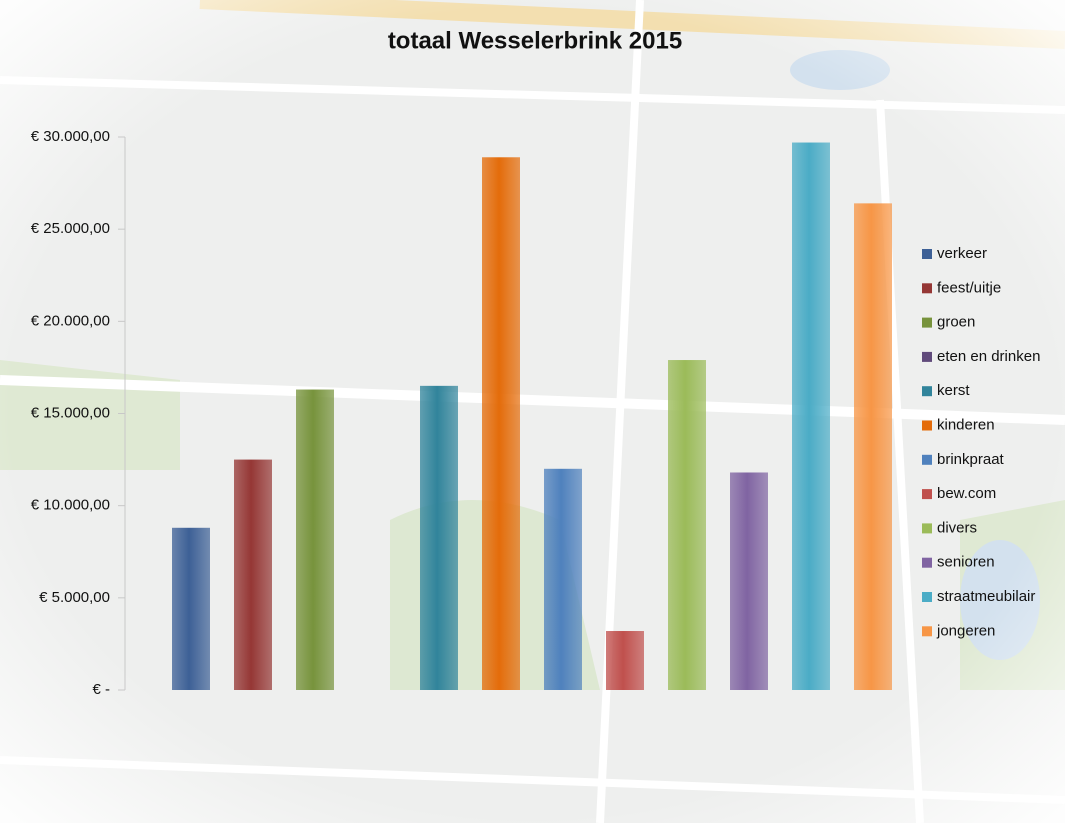  Describe the element at coordinates (988, 356) in the screenshot. I see `legend-label: eten en drinken` at that location.